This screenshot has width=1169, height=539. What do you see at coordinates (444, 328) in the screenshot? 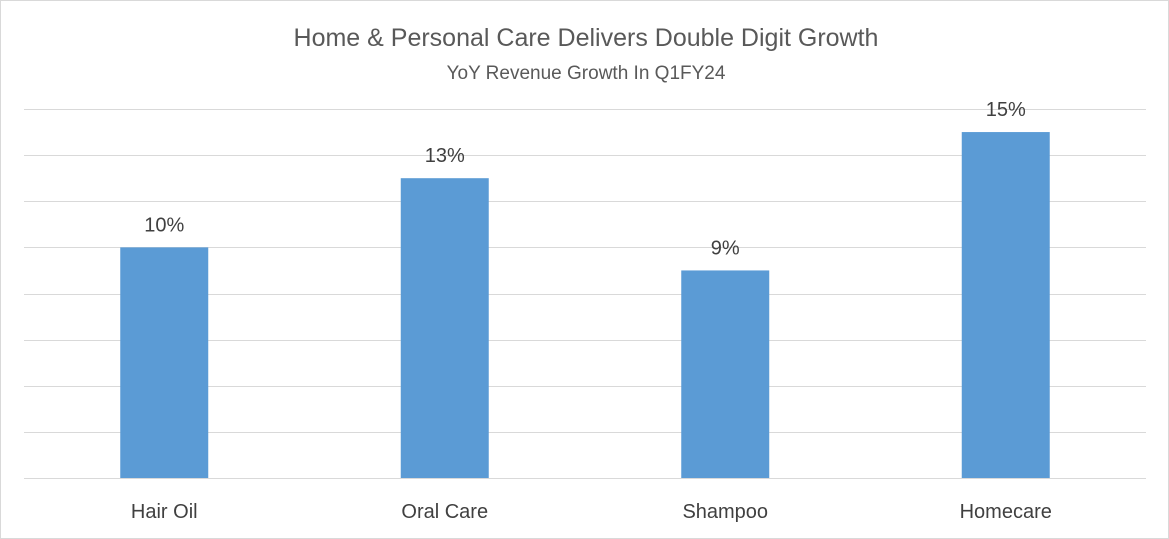
I see `bar-oral-care` at bounding box center [444, 328].